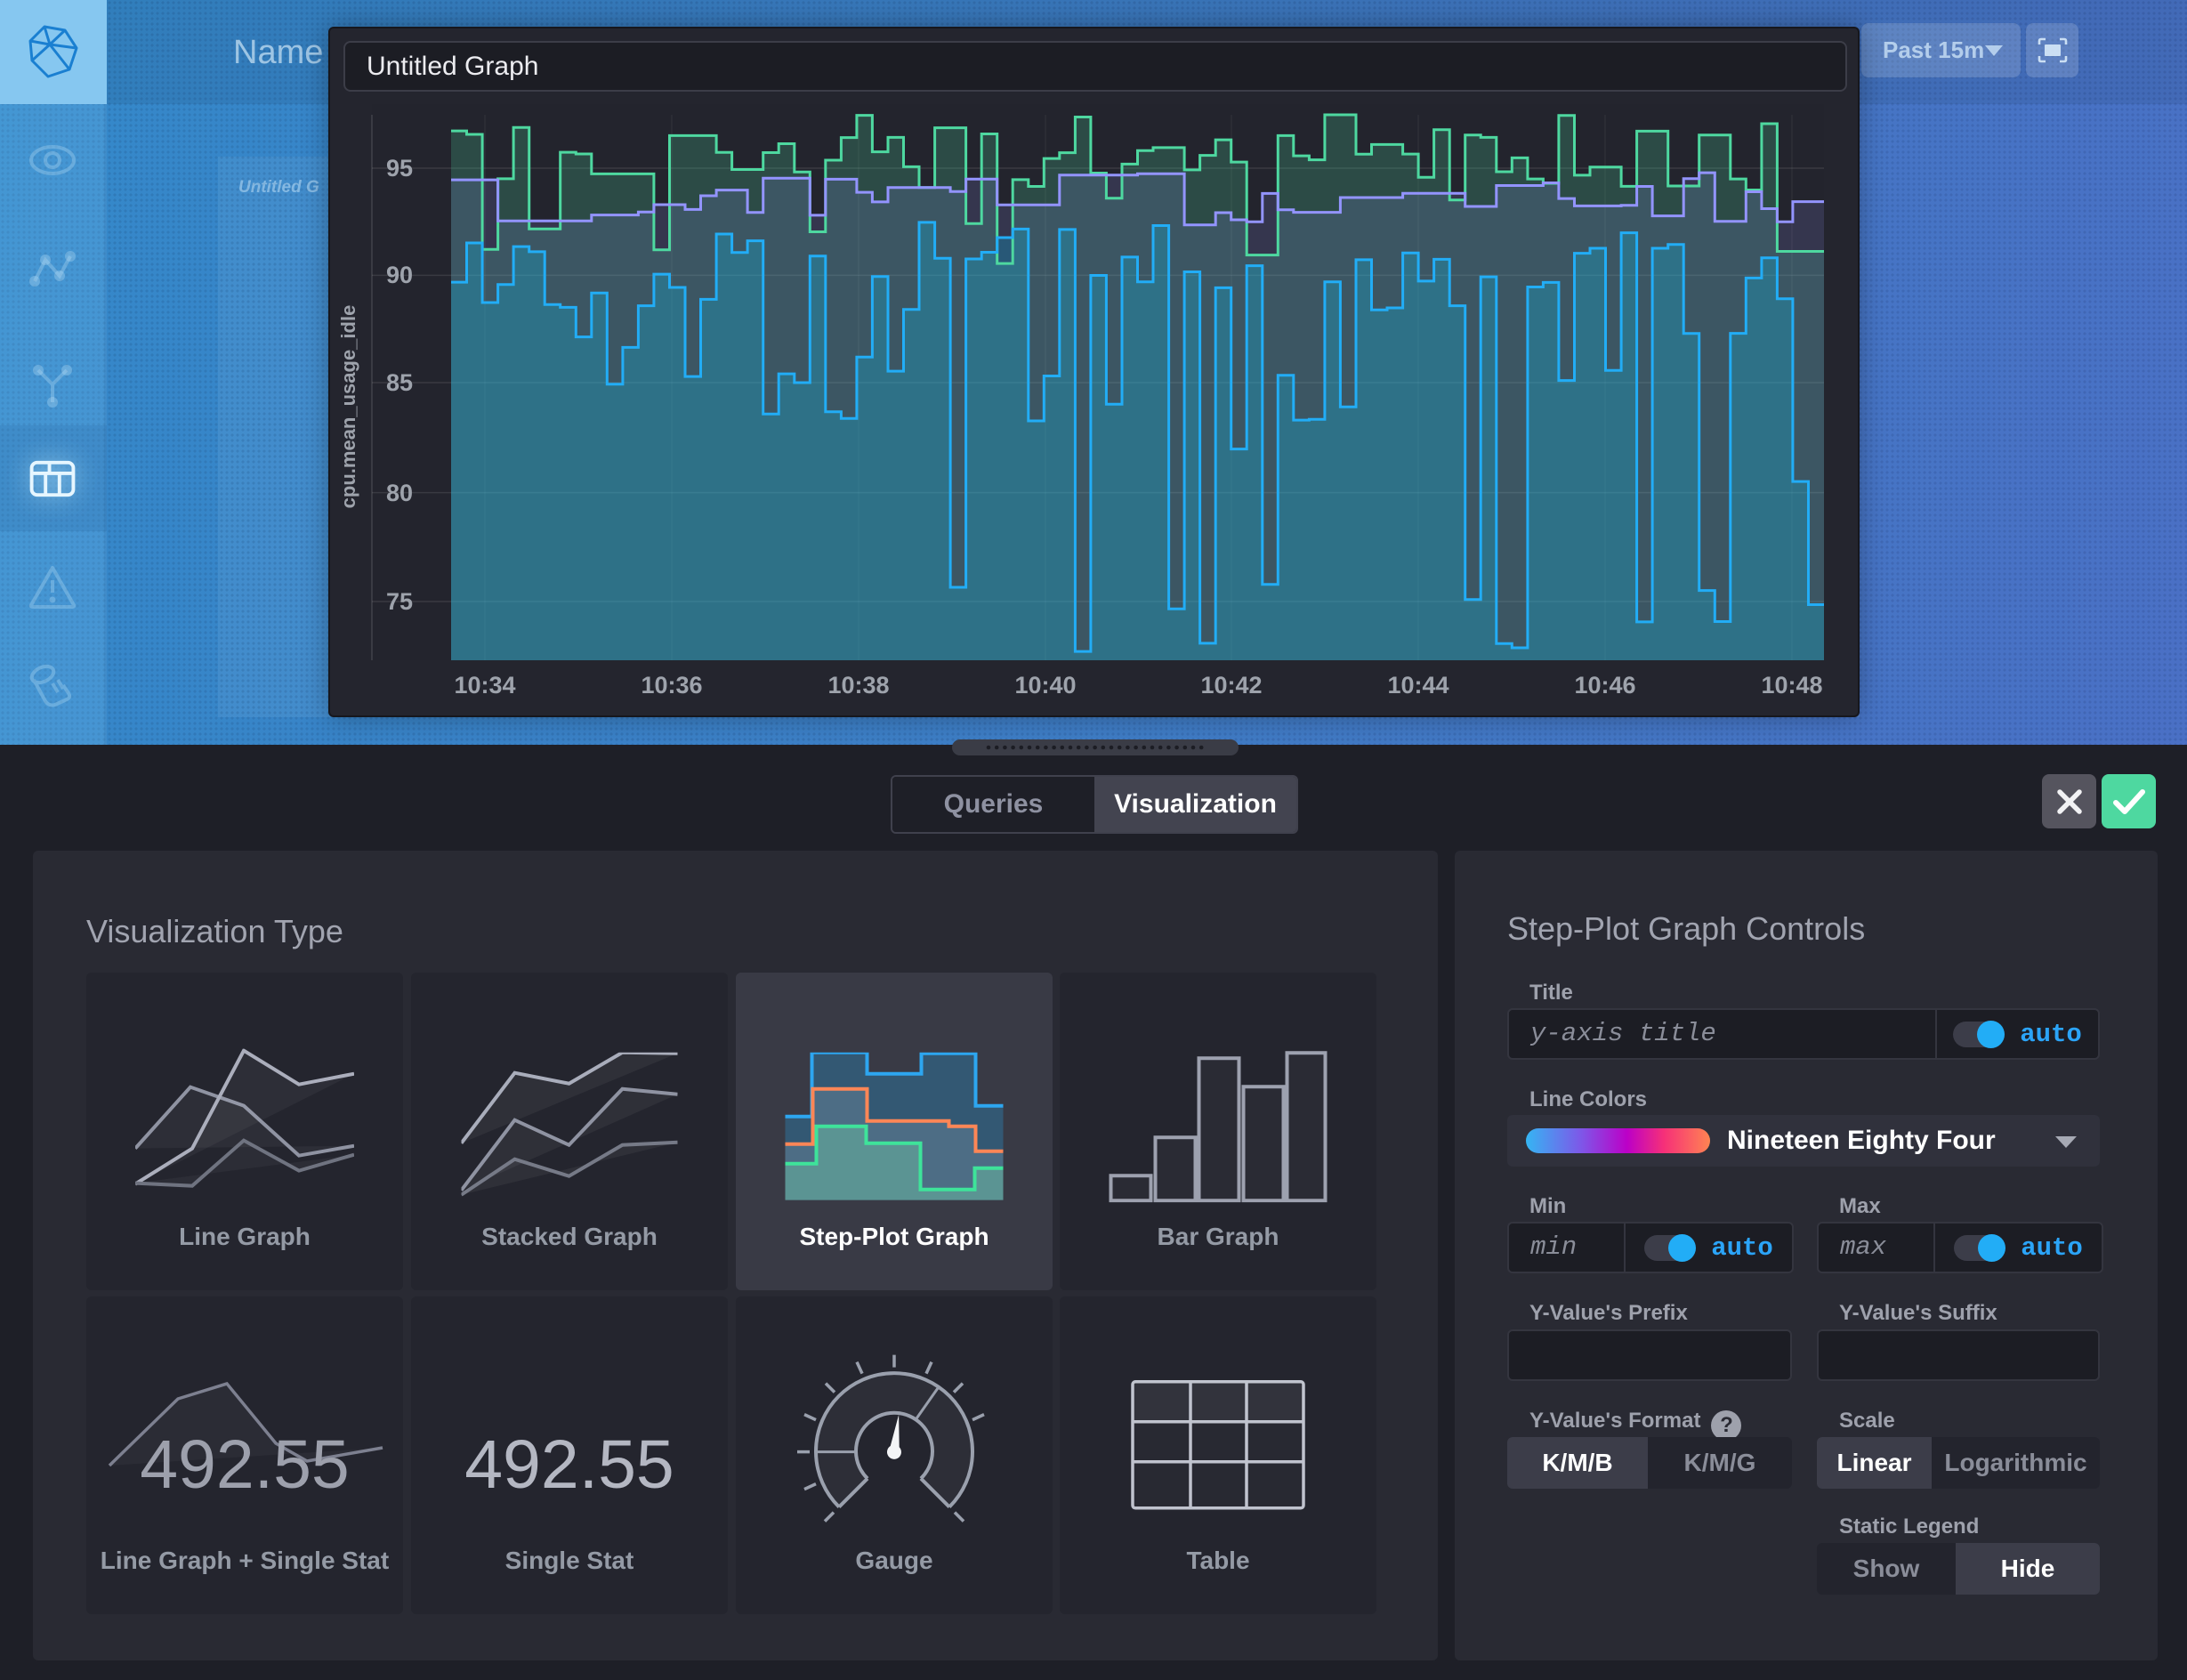 This screenshot has width=2187, height=1680. I want to click on svg-text: 10:48, so click(1791, 685).